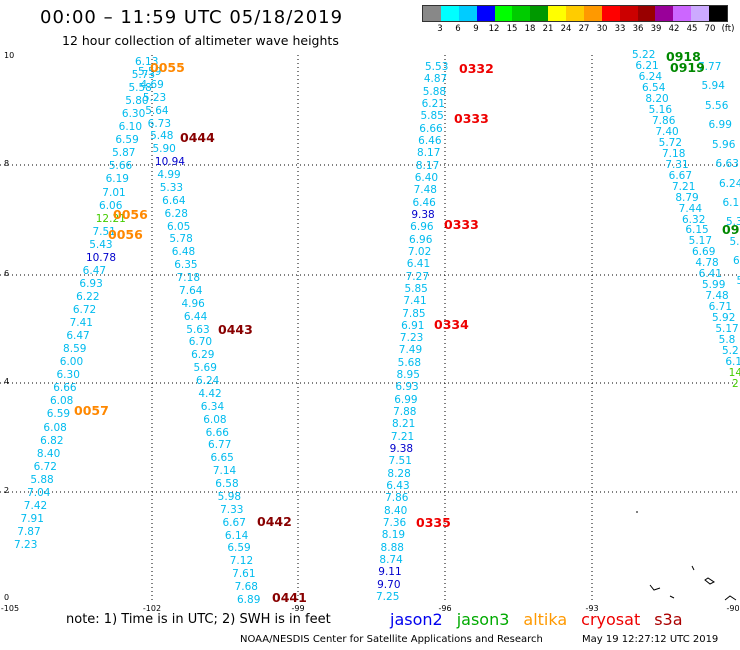  Describe the element at coordinates (181, 239) in the screenshot. I see `wave-height-value: 5.78` at that location.